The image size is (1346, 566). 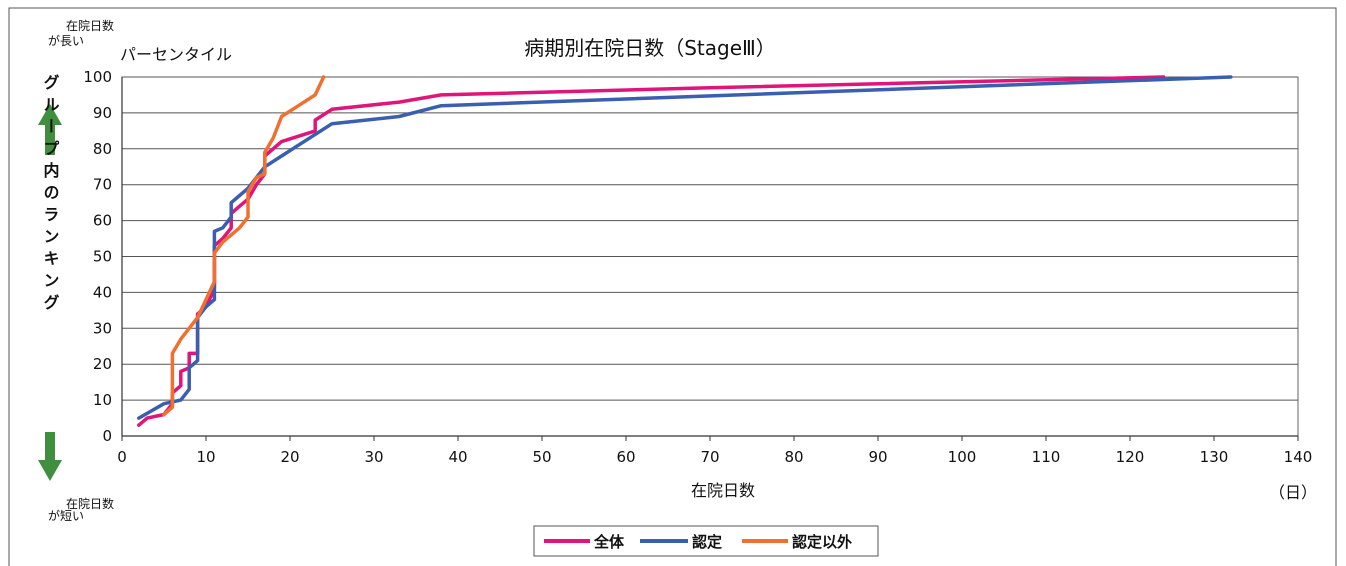 What do you see at coordinates (457, 457) in the screenshot?
I see `x-tick-label: 40` at bounding box center [457, 457].